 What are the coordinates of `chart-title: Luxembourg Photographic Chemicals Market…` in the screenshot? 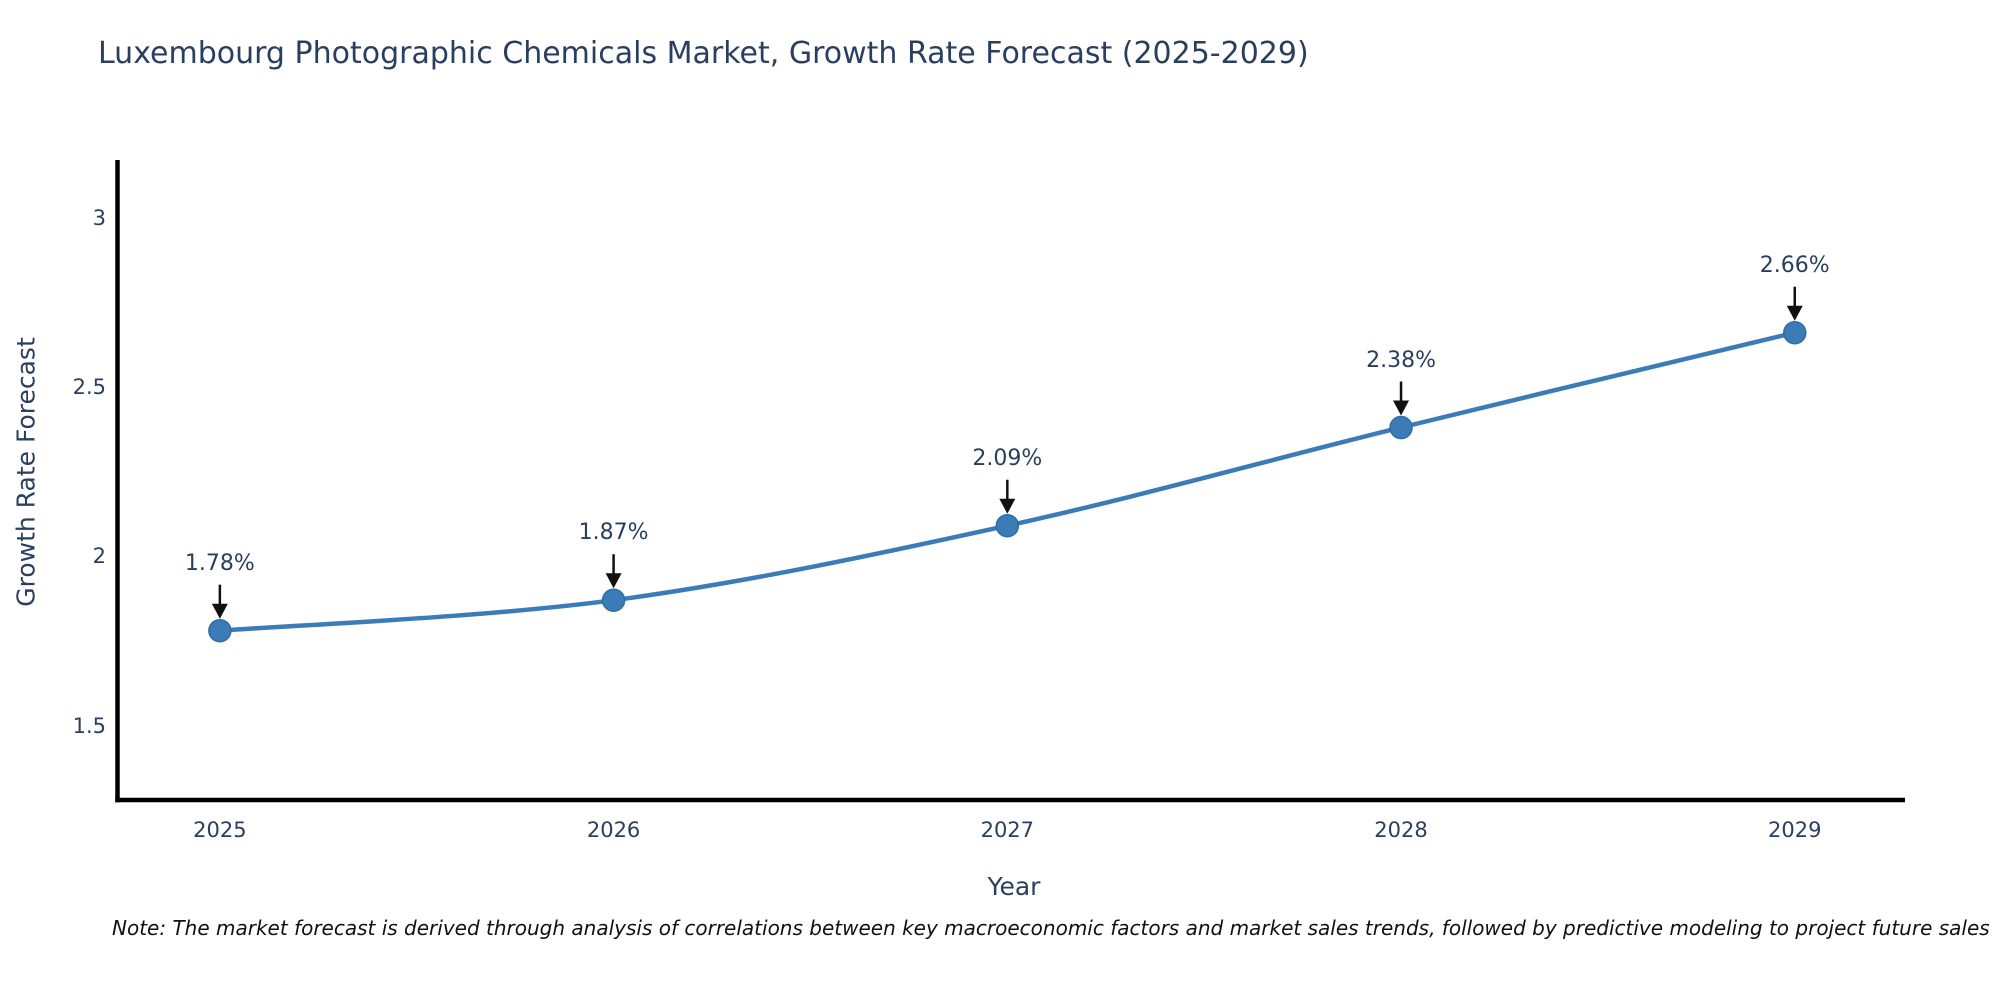 It's located at (703, 53).